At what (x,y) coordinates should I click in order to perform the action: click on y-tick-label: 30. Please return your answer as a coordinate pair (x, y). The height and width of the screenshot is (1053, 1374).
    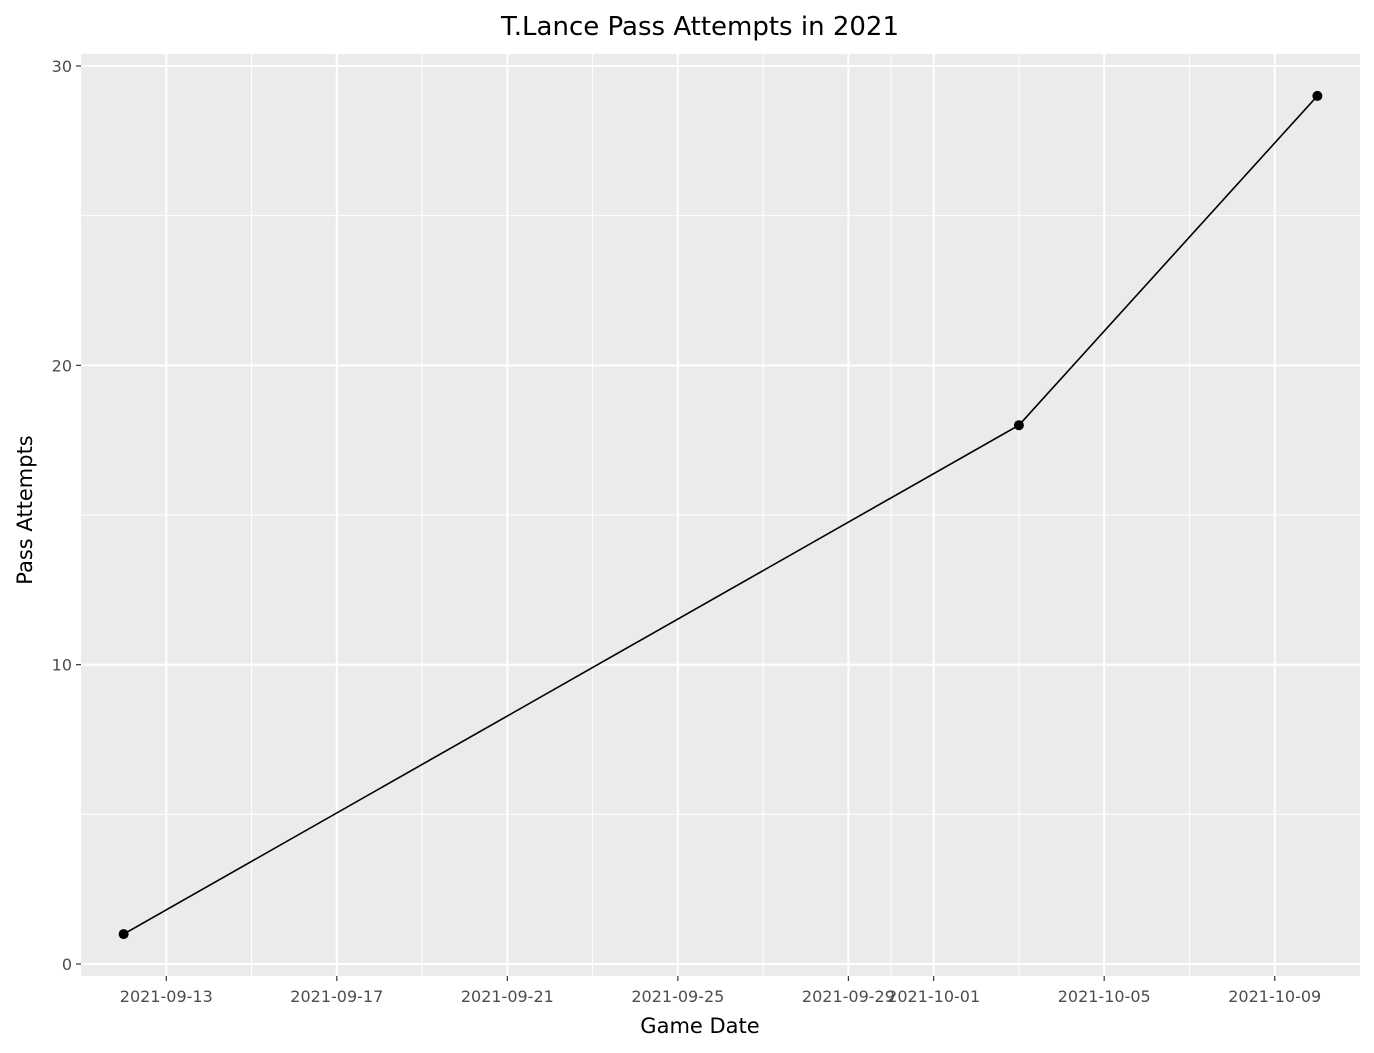
    Looking at the image, I should click on (62, 66).